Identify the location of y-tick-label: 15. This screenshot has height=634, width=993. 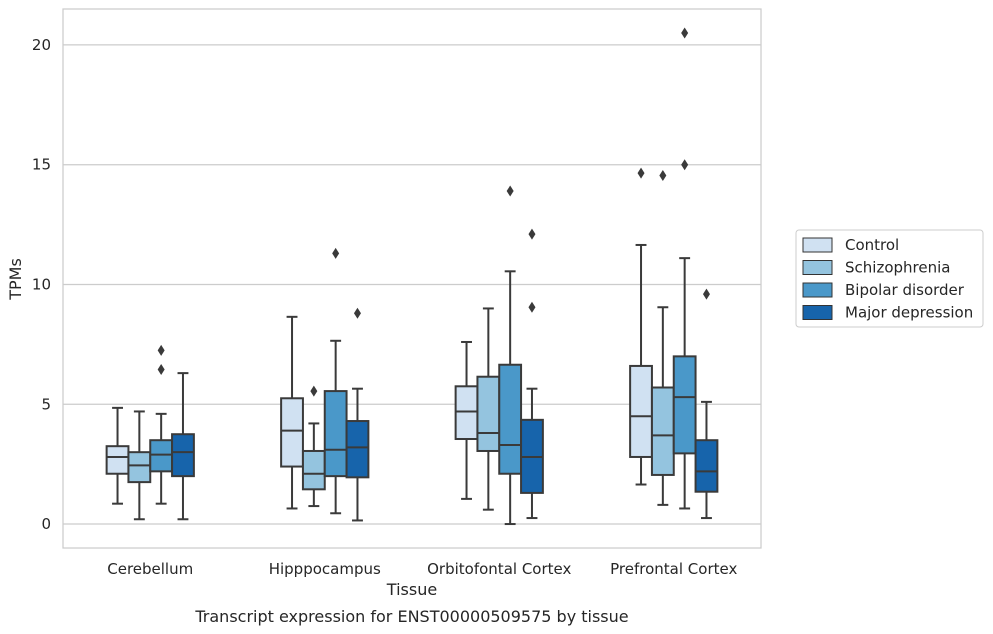
(41, 165).